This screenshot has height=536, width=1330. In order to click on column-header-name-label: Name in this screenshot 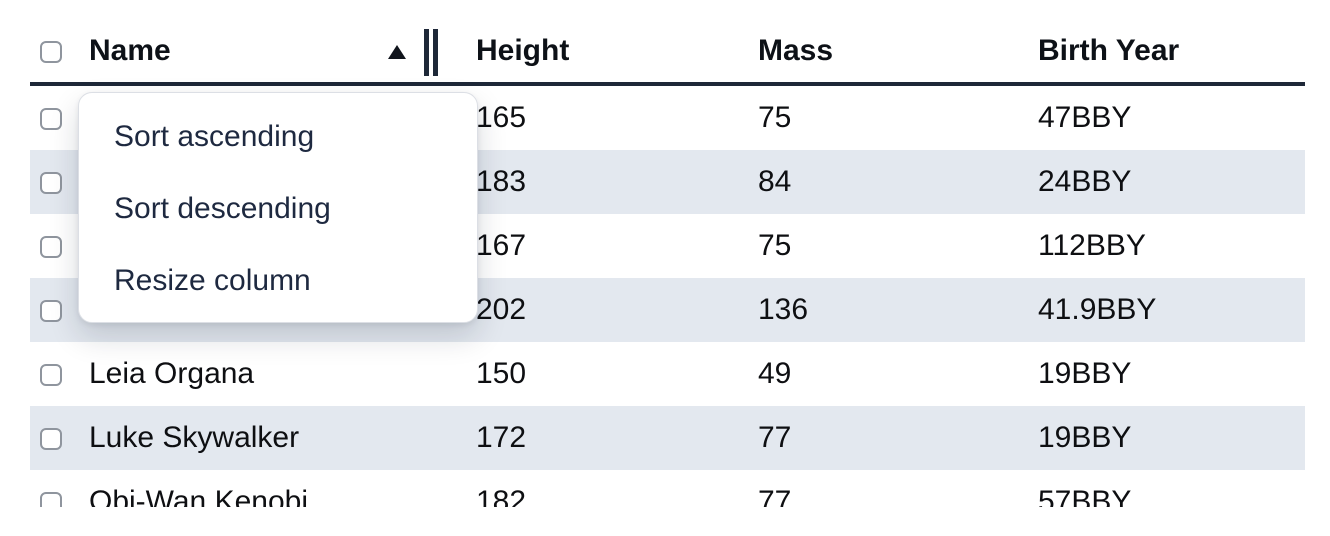, I will do `click(130, 50)`.